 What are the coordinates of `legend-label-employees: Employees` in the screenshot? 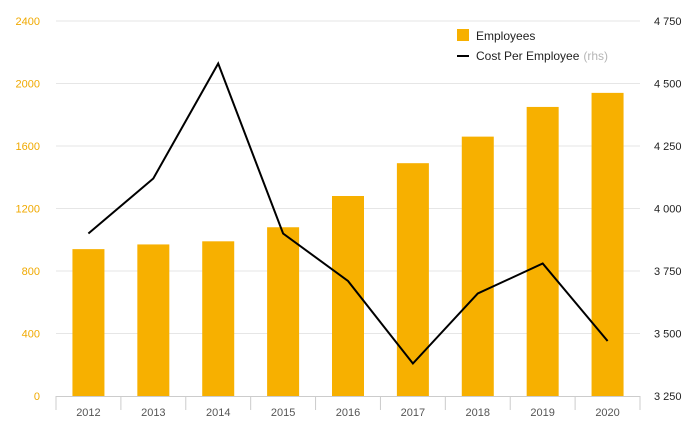 It's located at (505, 36).